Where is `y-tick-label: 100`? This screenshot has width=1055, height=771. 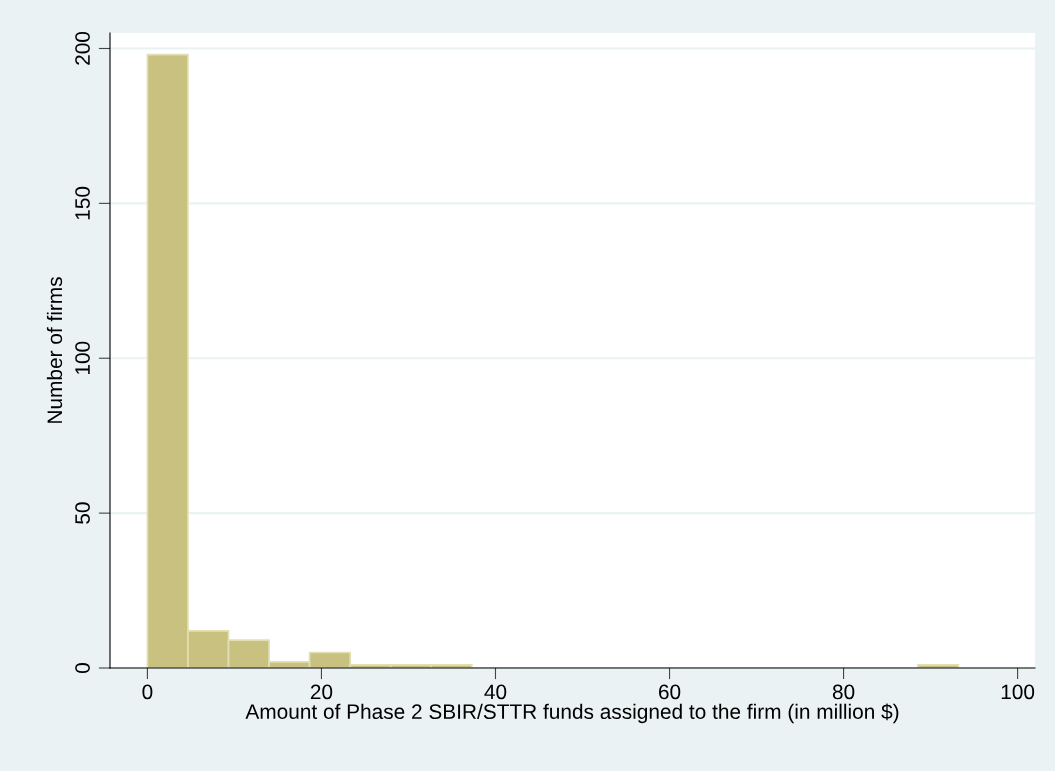 y-tick-label: 100 is located at coordinates (82, 358).